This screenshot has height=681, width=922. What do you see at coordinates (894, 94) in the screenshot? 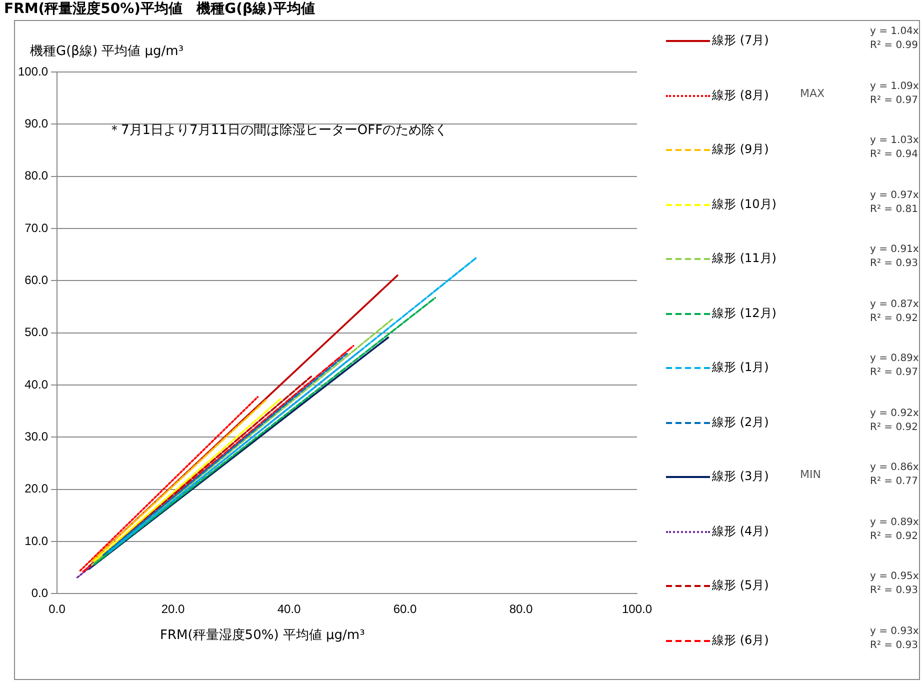
I see `text: y = 1.09x R² = 0.97` at bounding box center [894, 94].